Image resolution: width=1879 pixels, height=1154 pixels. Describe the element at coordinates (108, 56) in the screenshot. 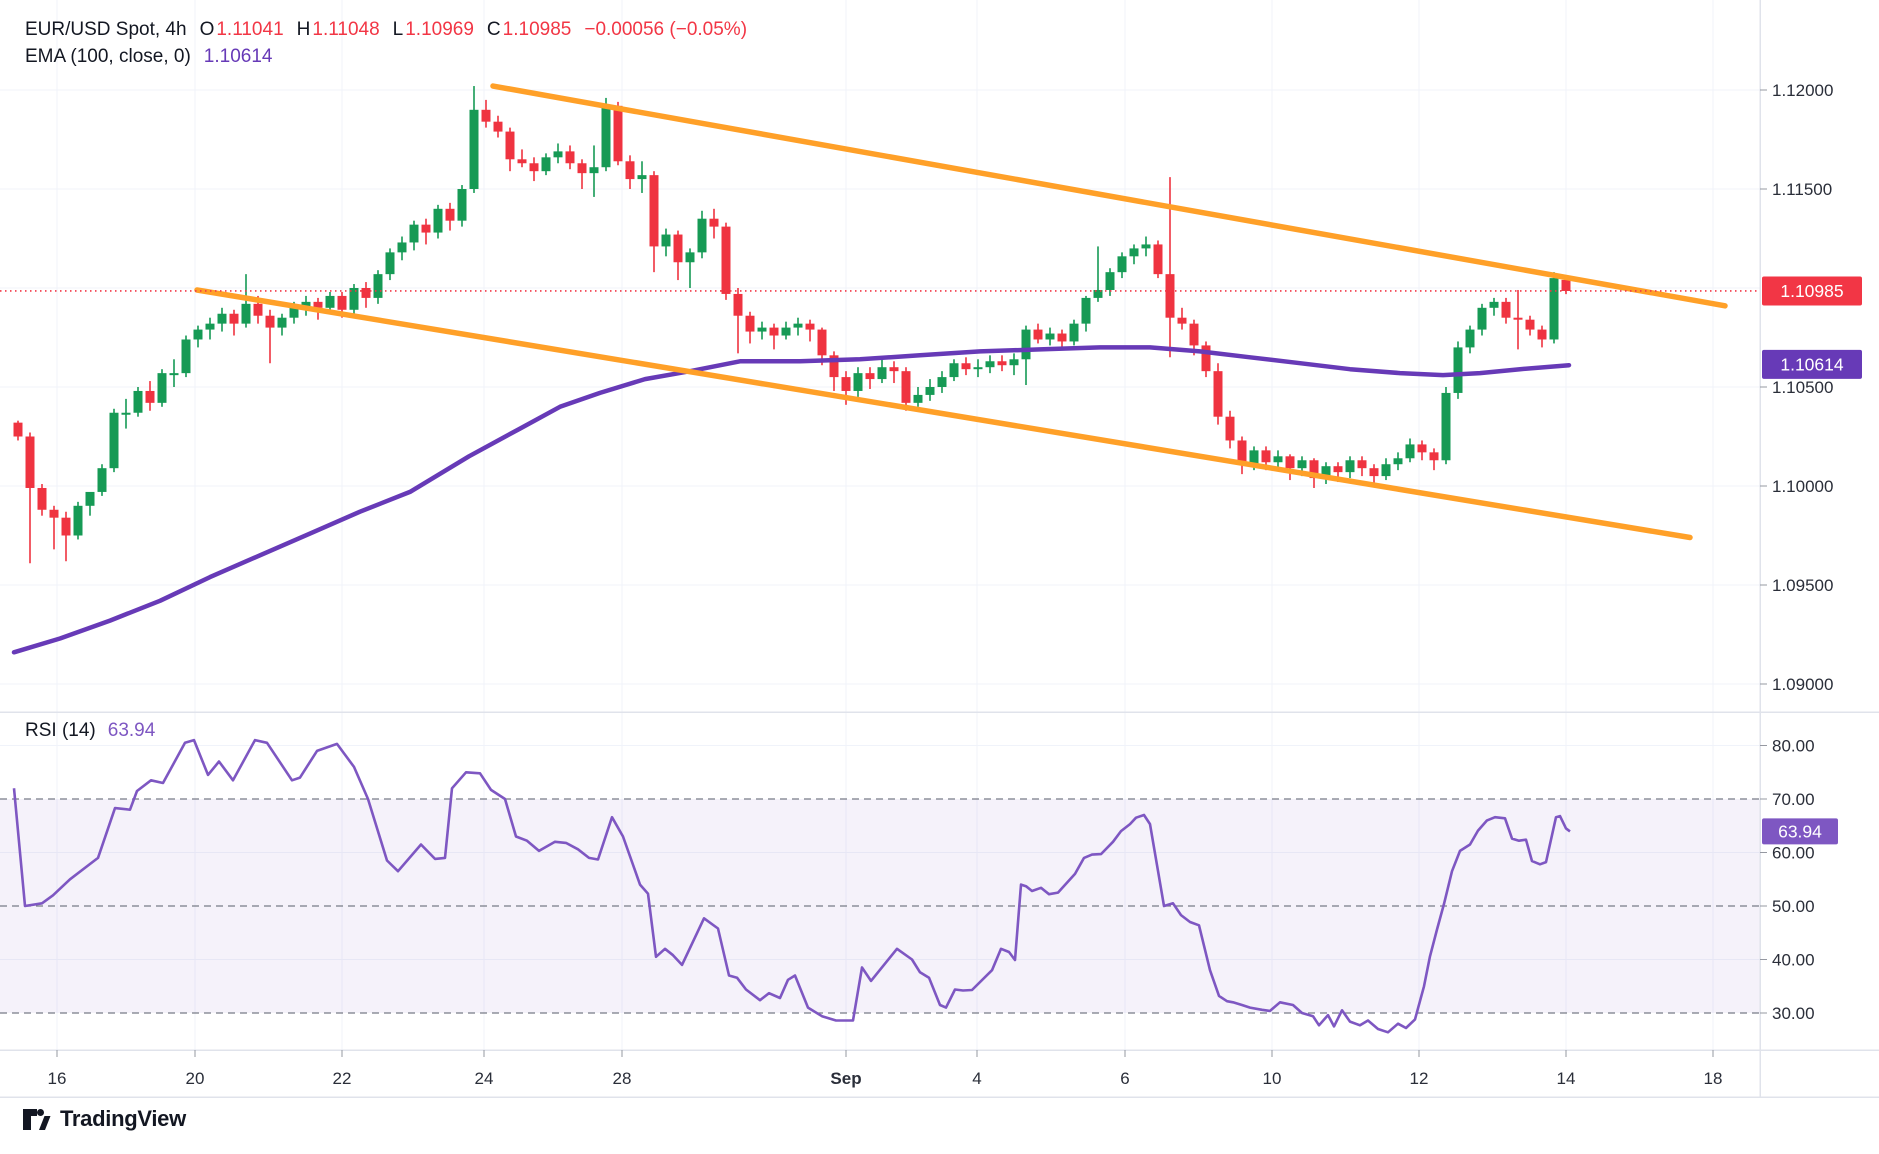

I see `ema-indicator-label: EMA (100, close, 0)` at that location.